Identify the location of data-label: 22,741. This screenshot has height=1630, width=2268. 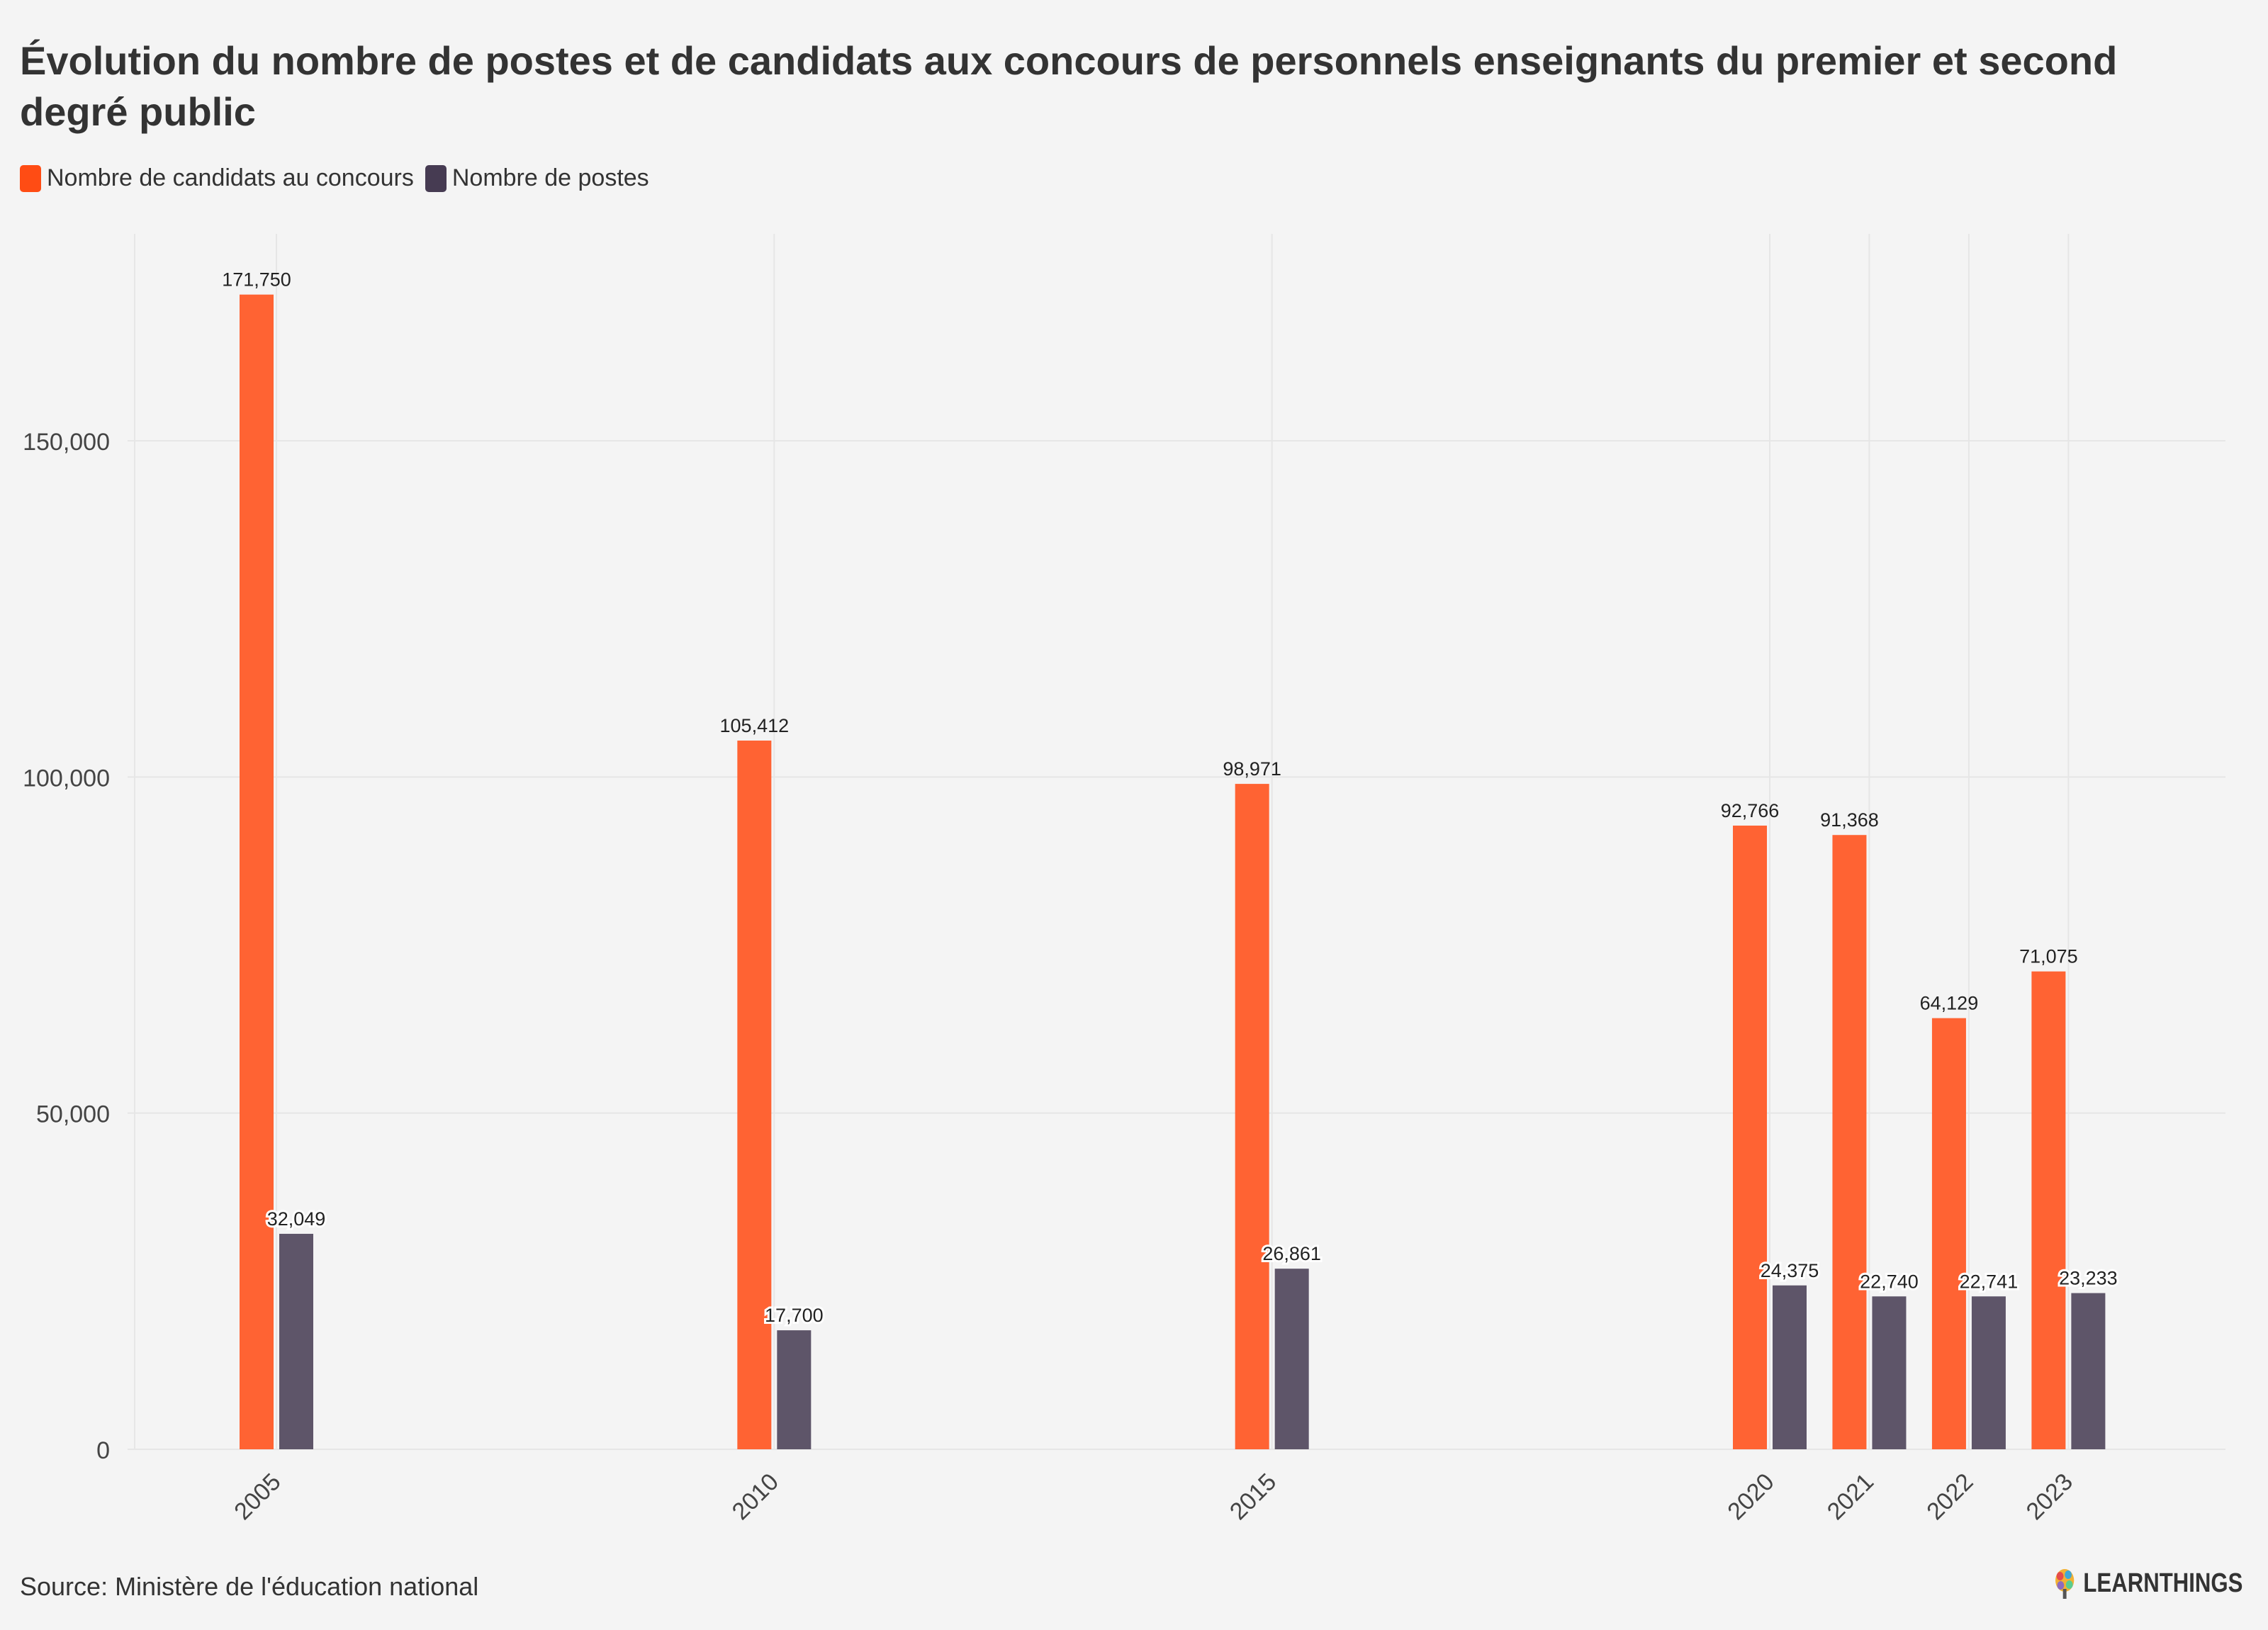
(1989, 1281).